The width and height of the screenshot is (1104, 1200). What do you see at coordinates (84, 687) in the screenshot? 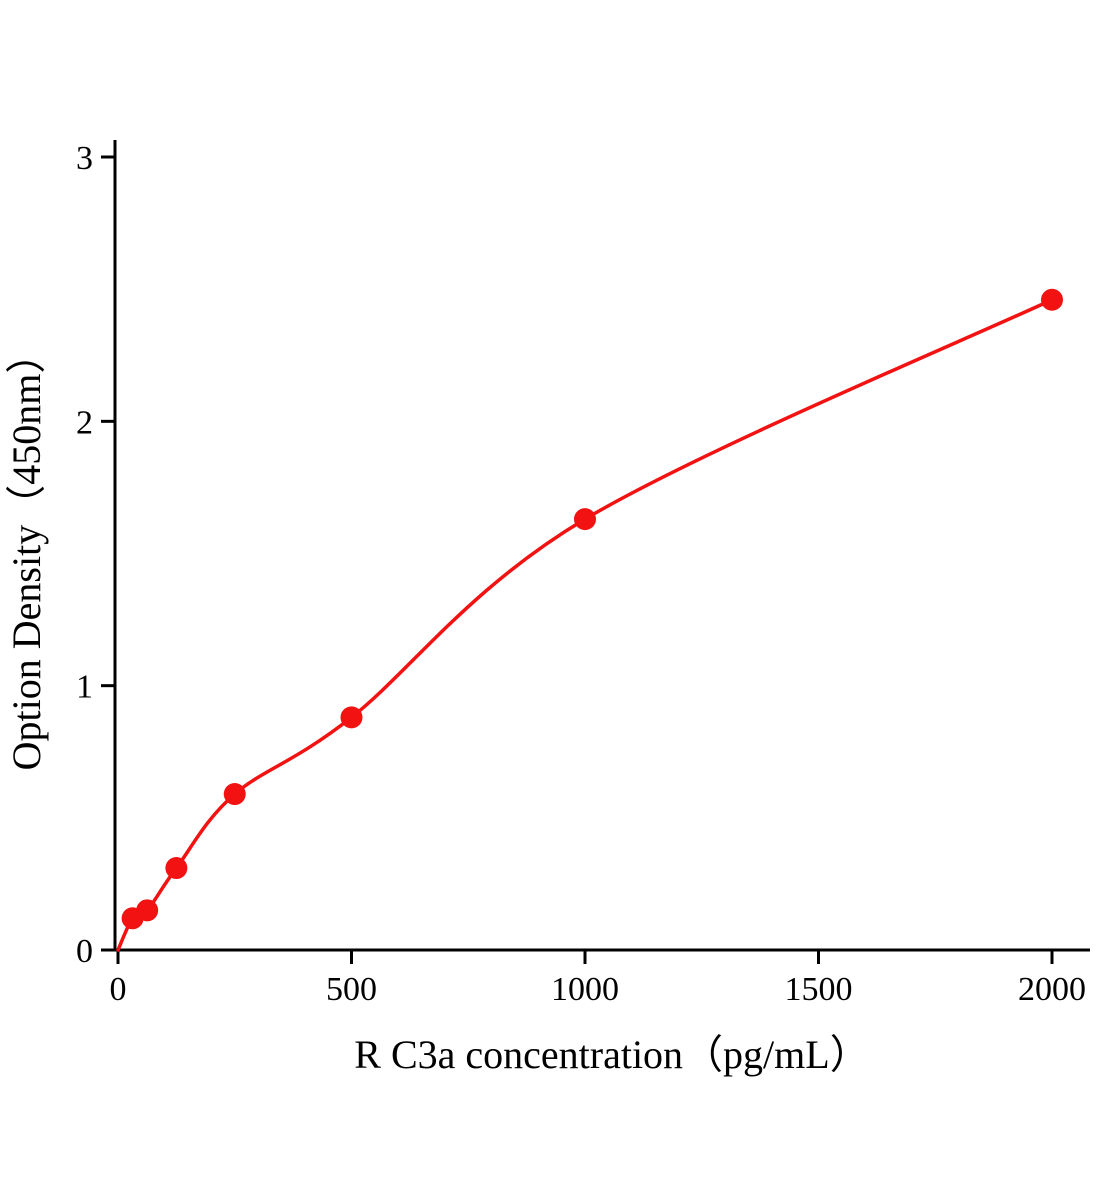
I see `y-tick-label: 1` at bounding box center [84, 687].